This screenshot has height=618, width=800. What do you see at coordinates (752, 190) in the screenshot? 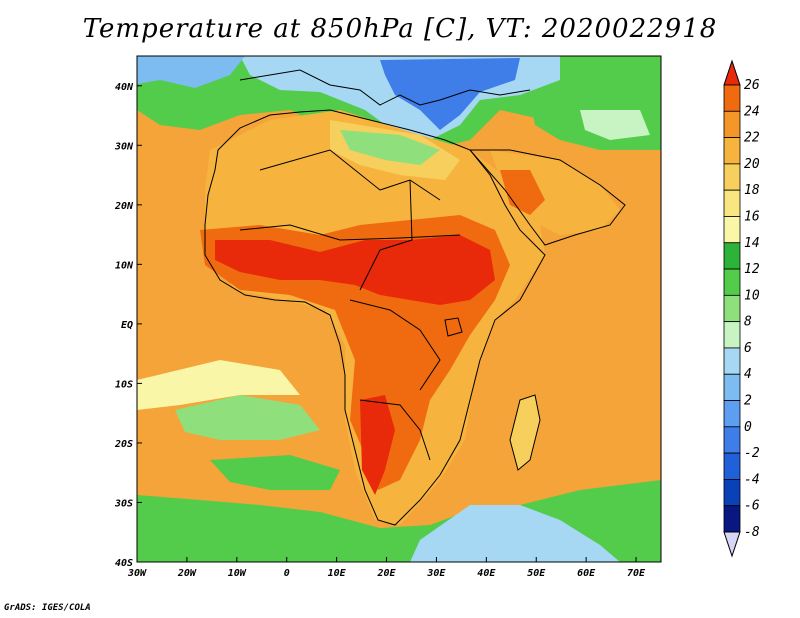
I see `colorbar-label: 18` at bounding box center [752, 190].